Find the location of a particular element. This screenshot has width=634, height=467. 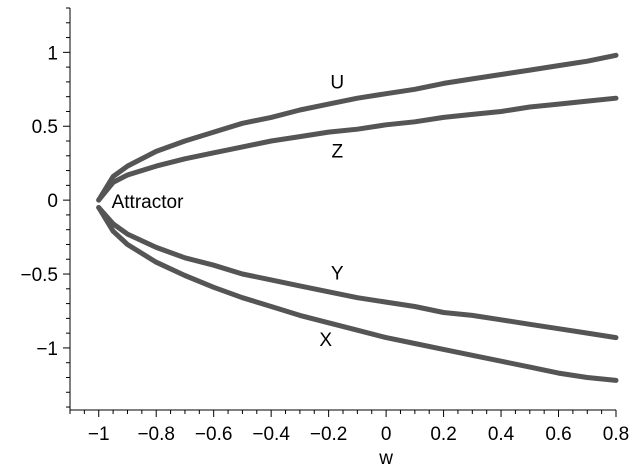

y-tick-label: 1 is located at coordinates (52, 53).